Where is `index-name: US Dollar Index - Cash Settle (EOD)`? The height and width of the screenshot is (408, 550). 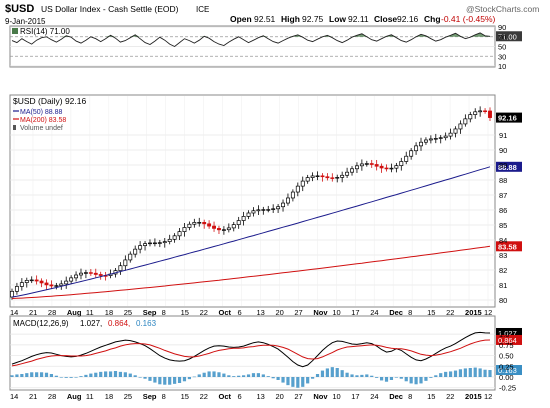 index-name: US Dollar Index - Cash Settle (EOD) is located at coordinates (110, 9).